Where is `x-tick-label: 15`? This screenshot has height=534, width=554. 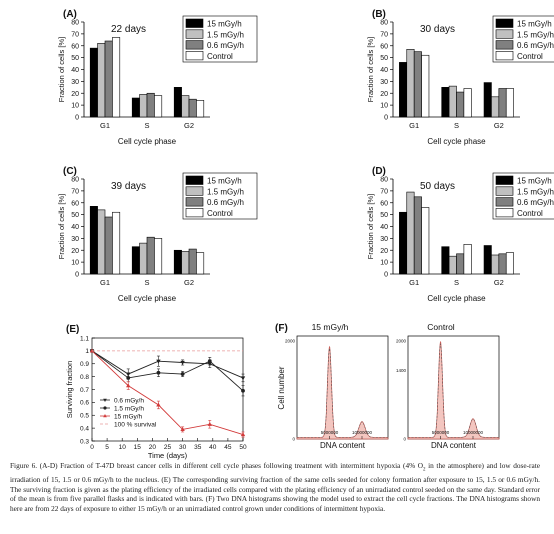
x-tick-label: 15 is located at coordinates (138, 447).